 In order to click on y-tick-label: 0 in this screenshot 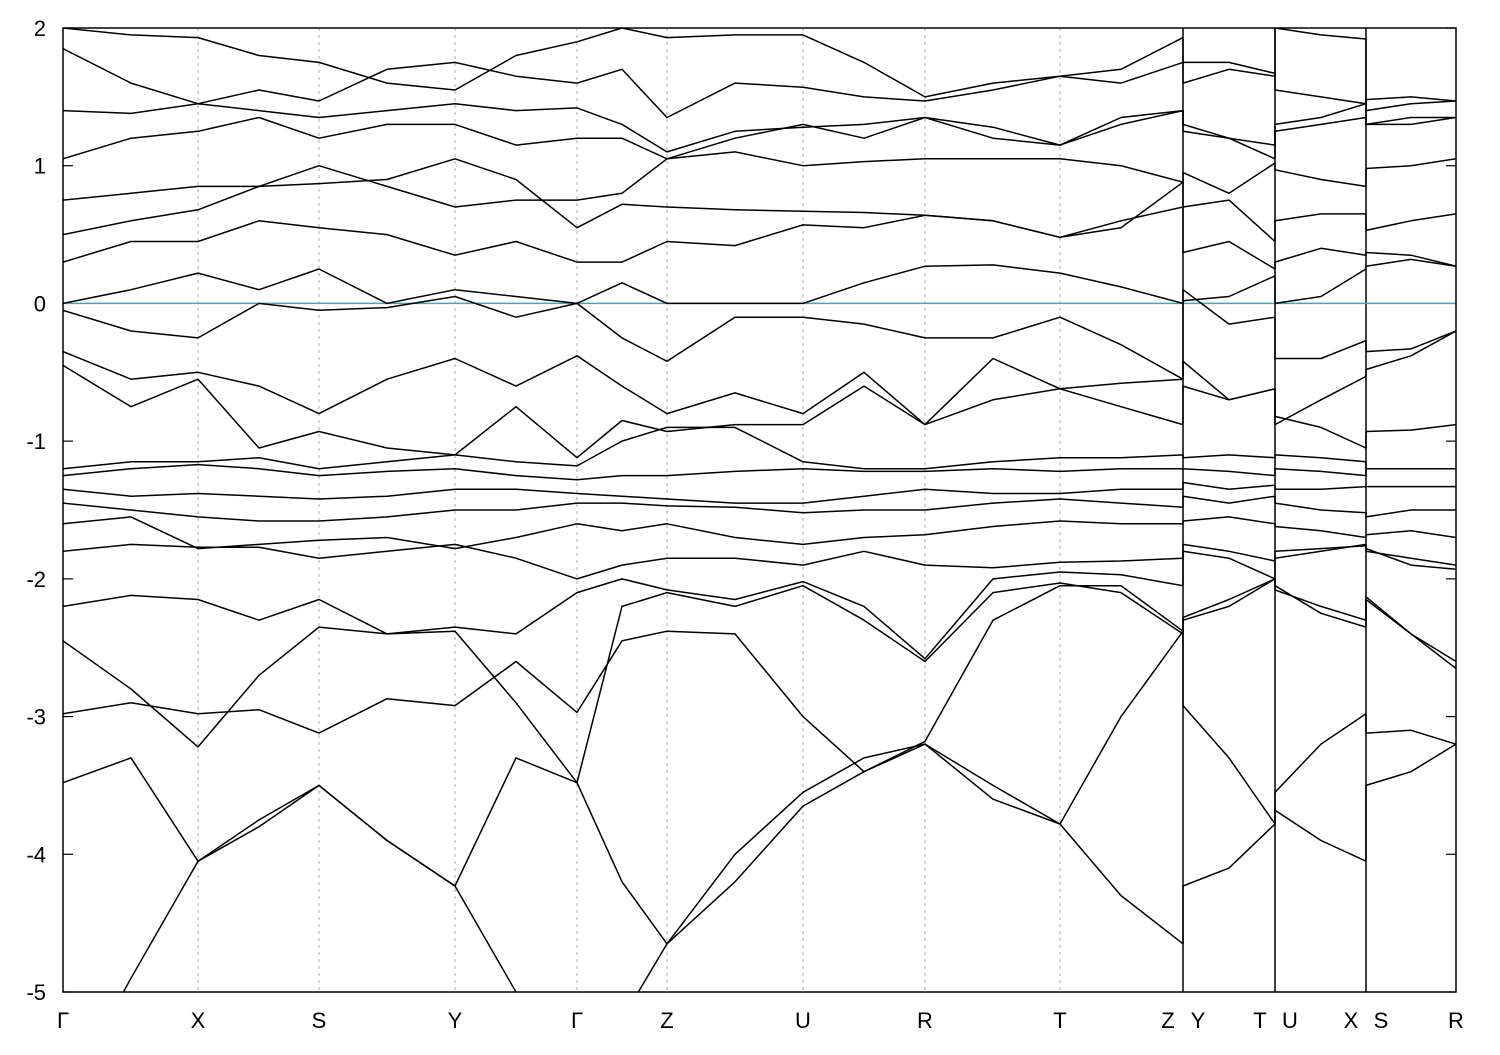, I will do `click(40, 303)`.